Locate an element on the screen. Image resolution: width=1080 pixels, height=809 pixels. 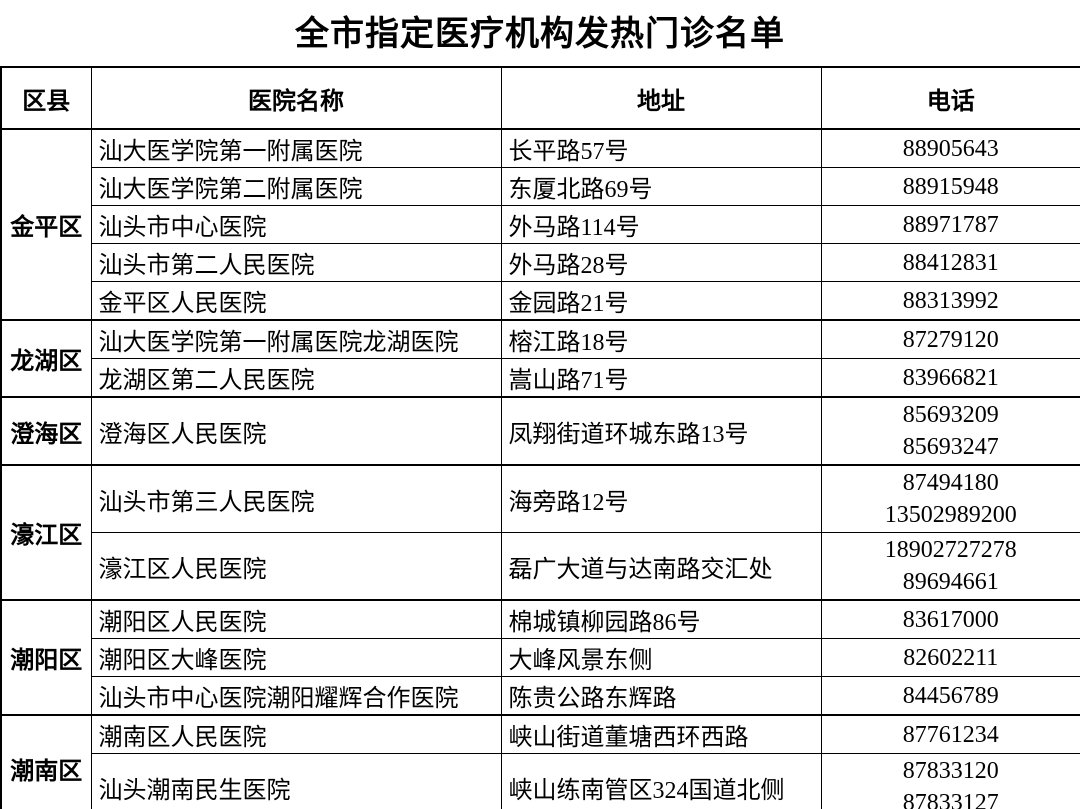
district-cell: 濠江区 is located at coordinates (46, 532).